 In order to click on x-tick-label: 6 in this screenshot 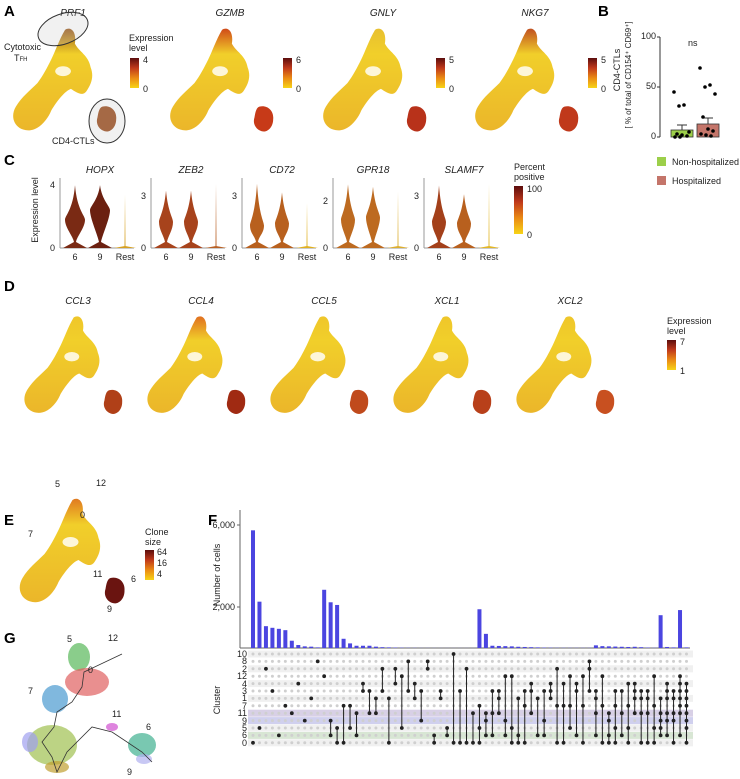, I will do `click(166, 257)`.